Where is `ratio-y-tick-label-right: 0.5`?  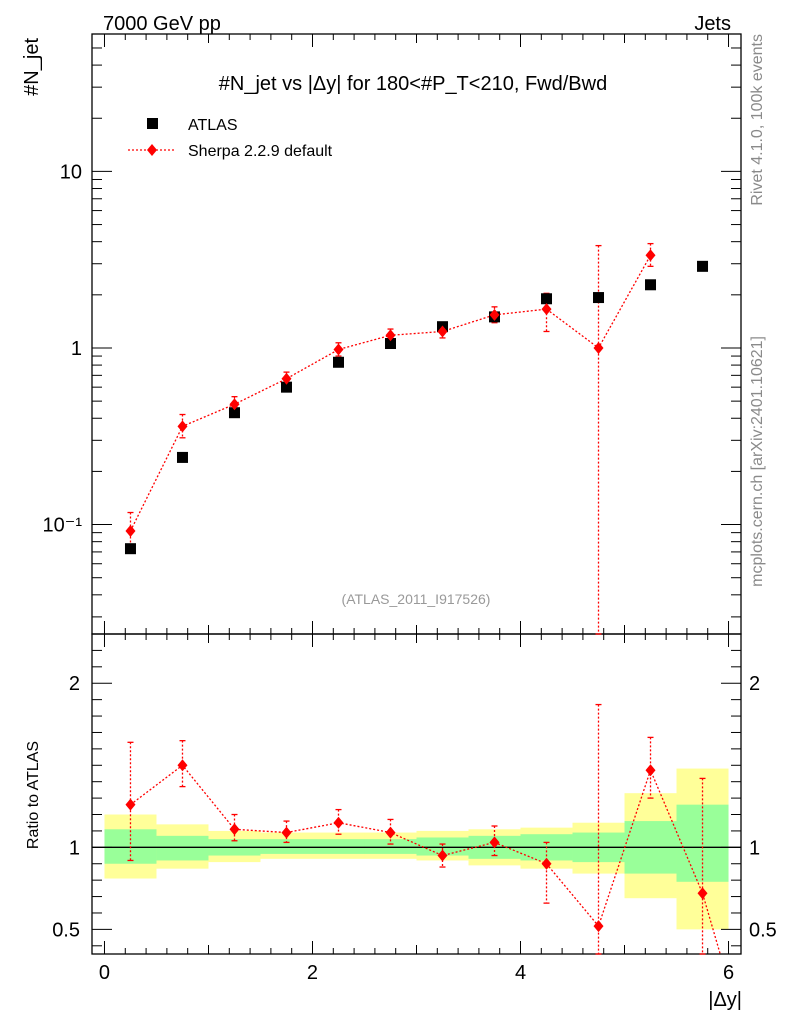
ratio-y-tick-label-right: 0.5 is located at coordinates (763, 930).